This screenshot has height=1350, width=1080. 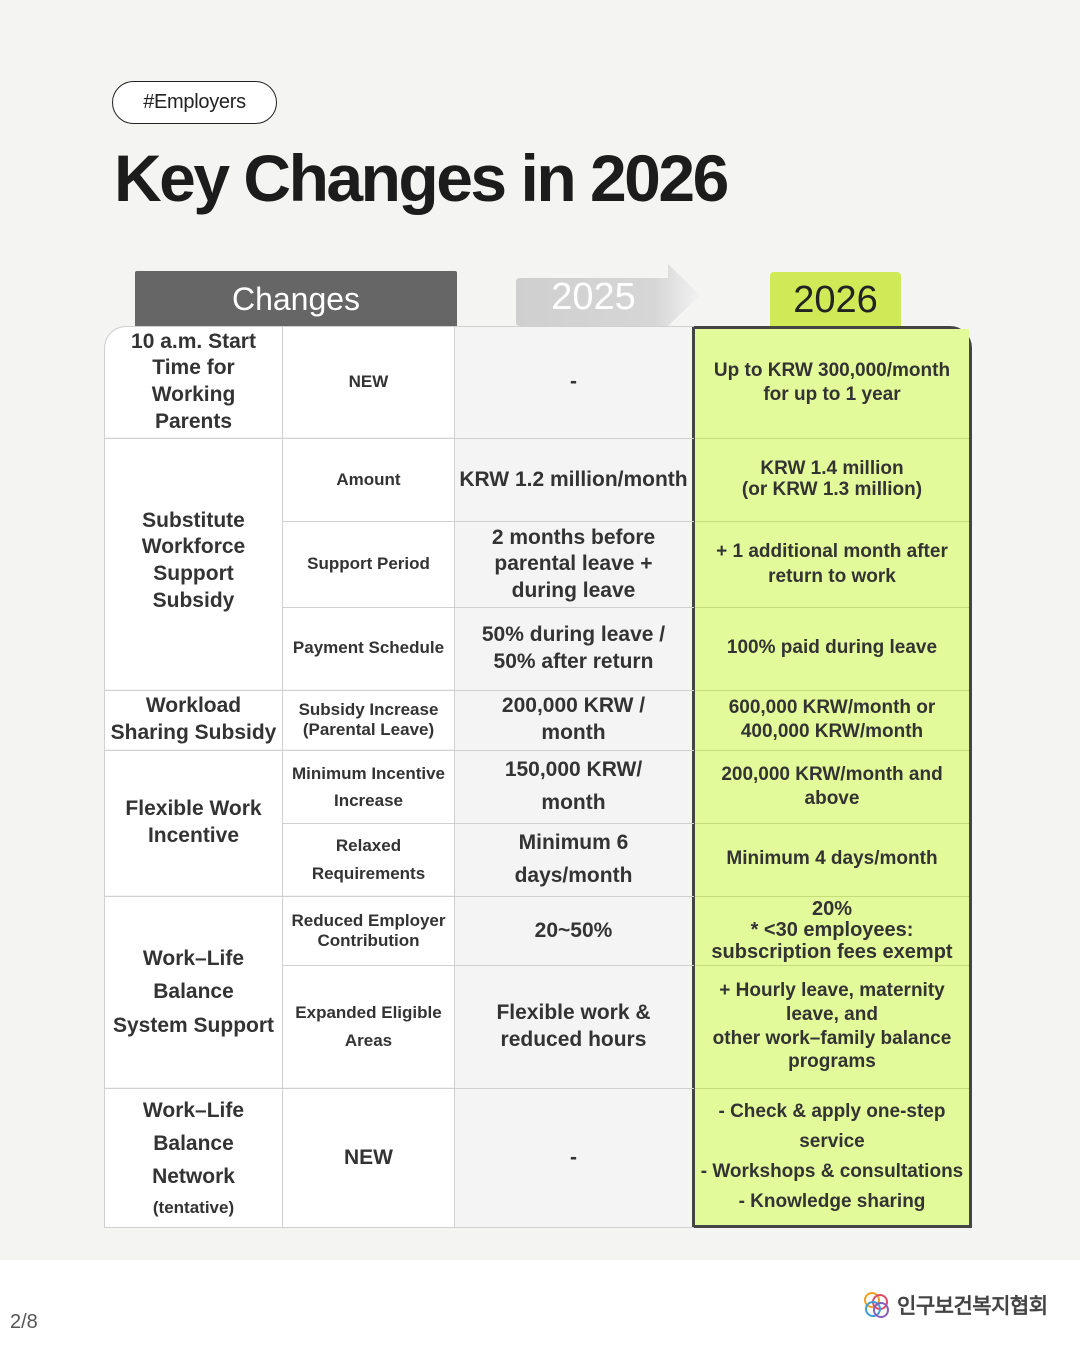 I want to click on row-start-time-2026: Up to KRW 300,000/month for up to 1 year, so click(x=832, y=383).